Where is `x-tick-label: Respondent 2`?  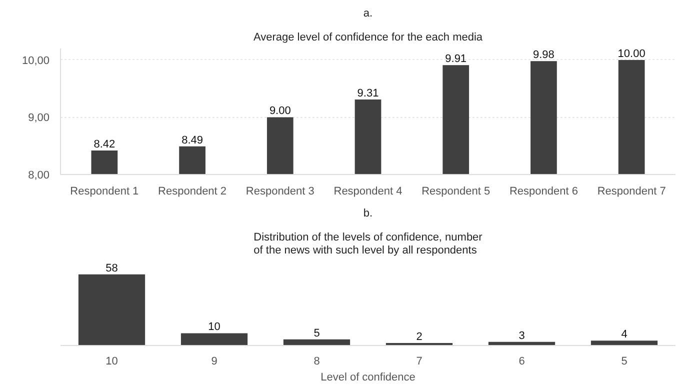 x-tick-label: Respondent 2 is located at coordinates (192, 192).